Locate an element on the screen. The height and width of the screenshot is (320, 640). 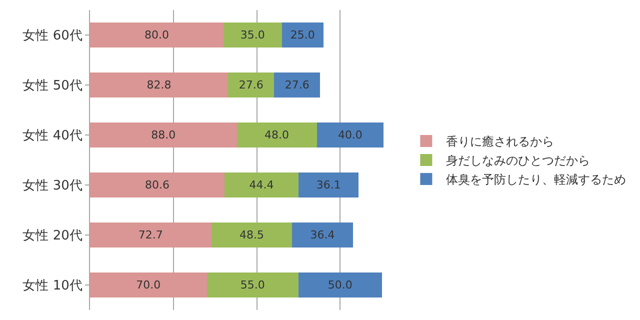
data-label: 50.0 is located at coordinates (340, 285).